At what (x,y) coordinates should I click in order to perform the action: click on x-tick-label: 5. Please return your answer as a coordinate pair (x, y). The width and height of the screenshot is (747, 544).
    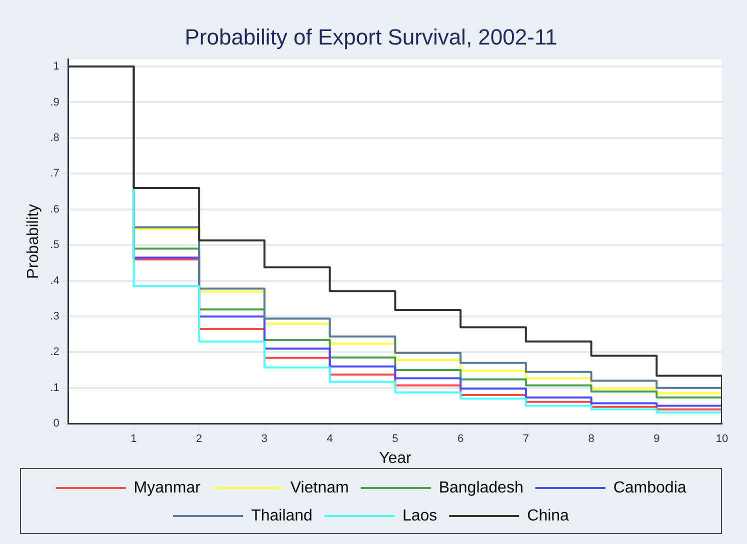
    Looking at the image, I should click on (395, 439).